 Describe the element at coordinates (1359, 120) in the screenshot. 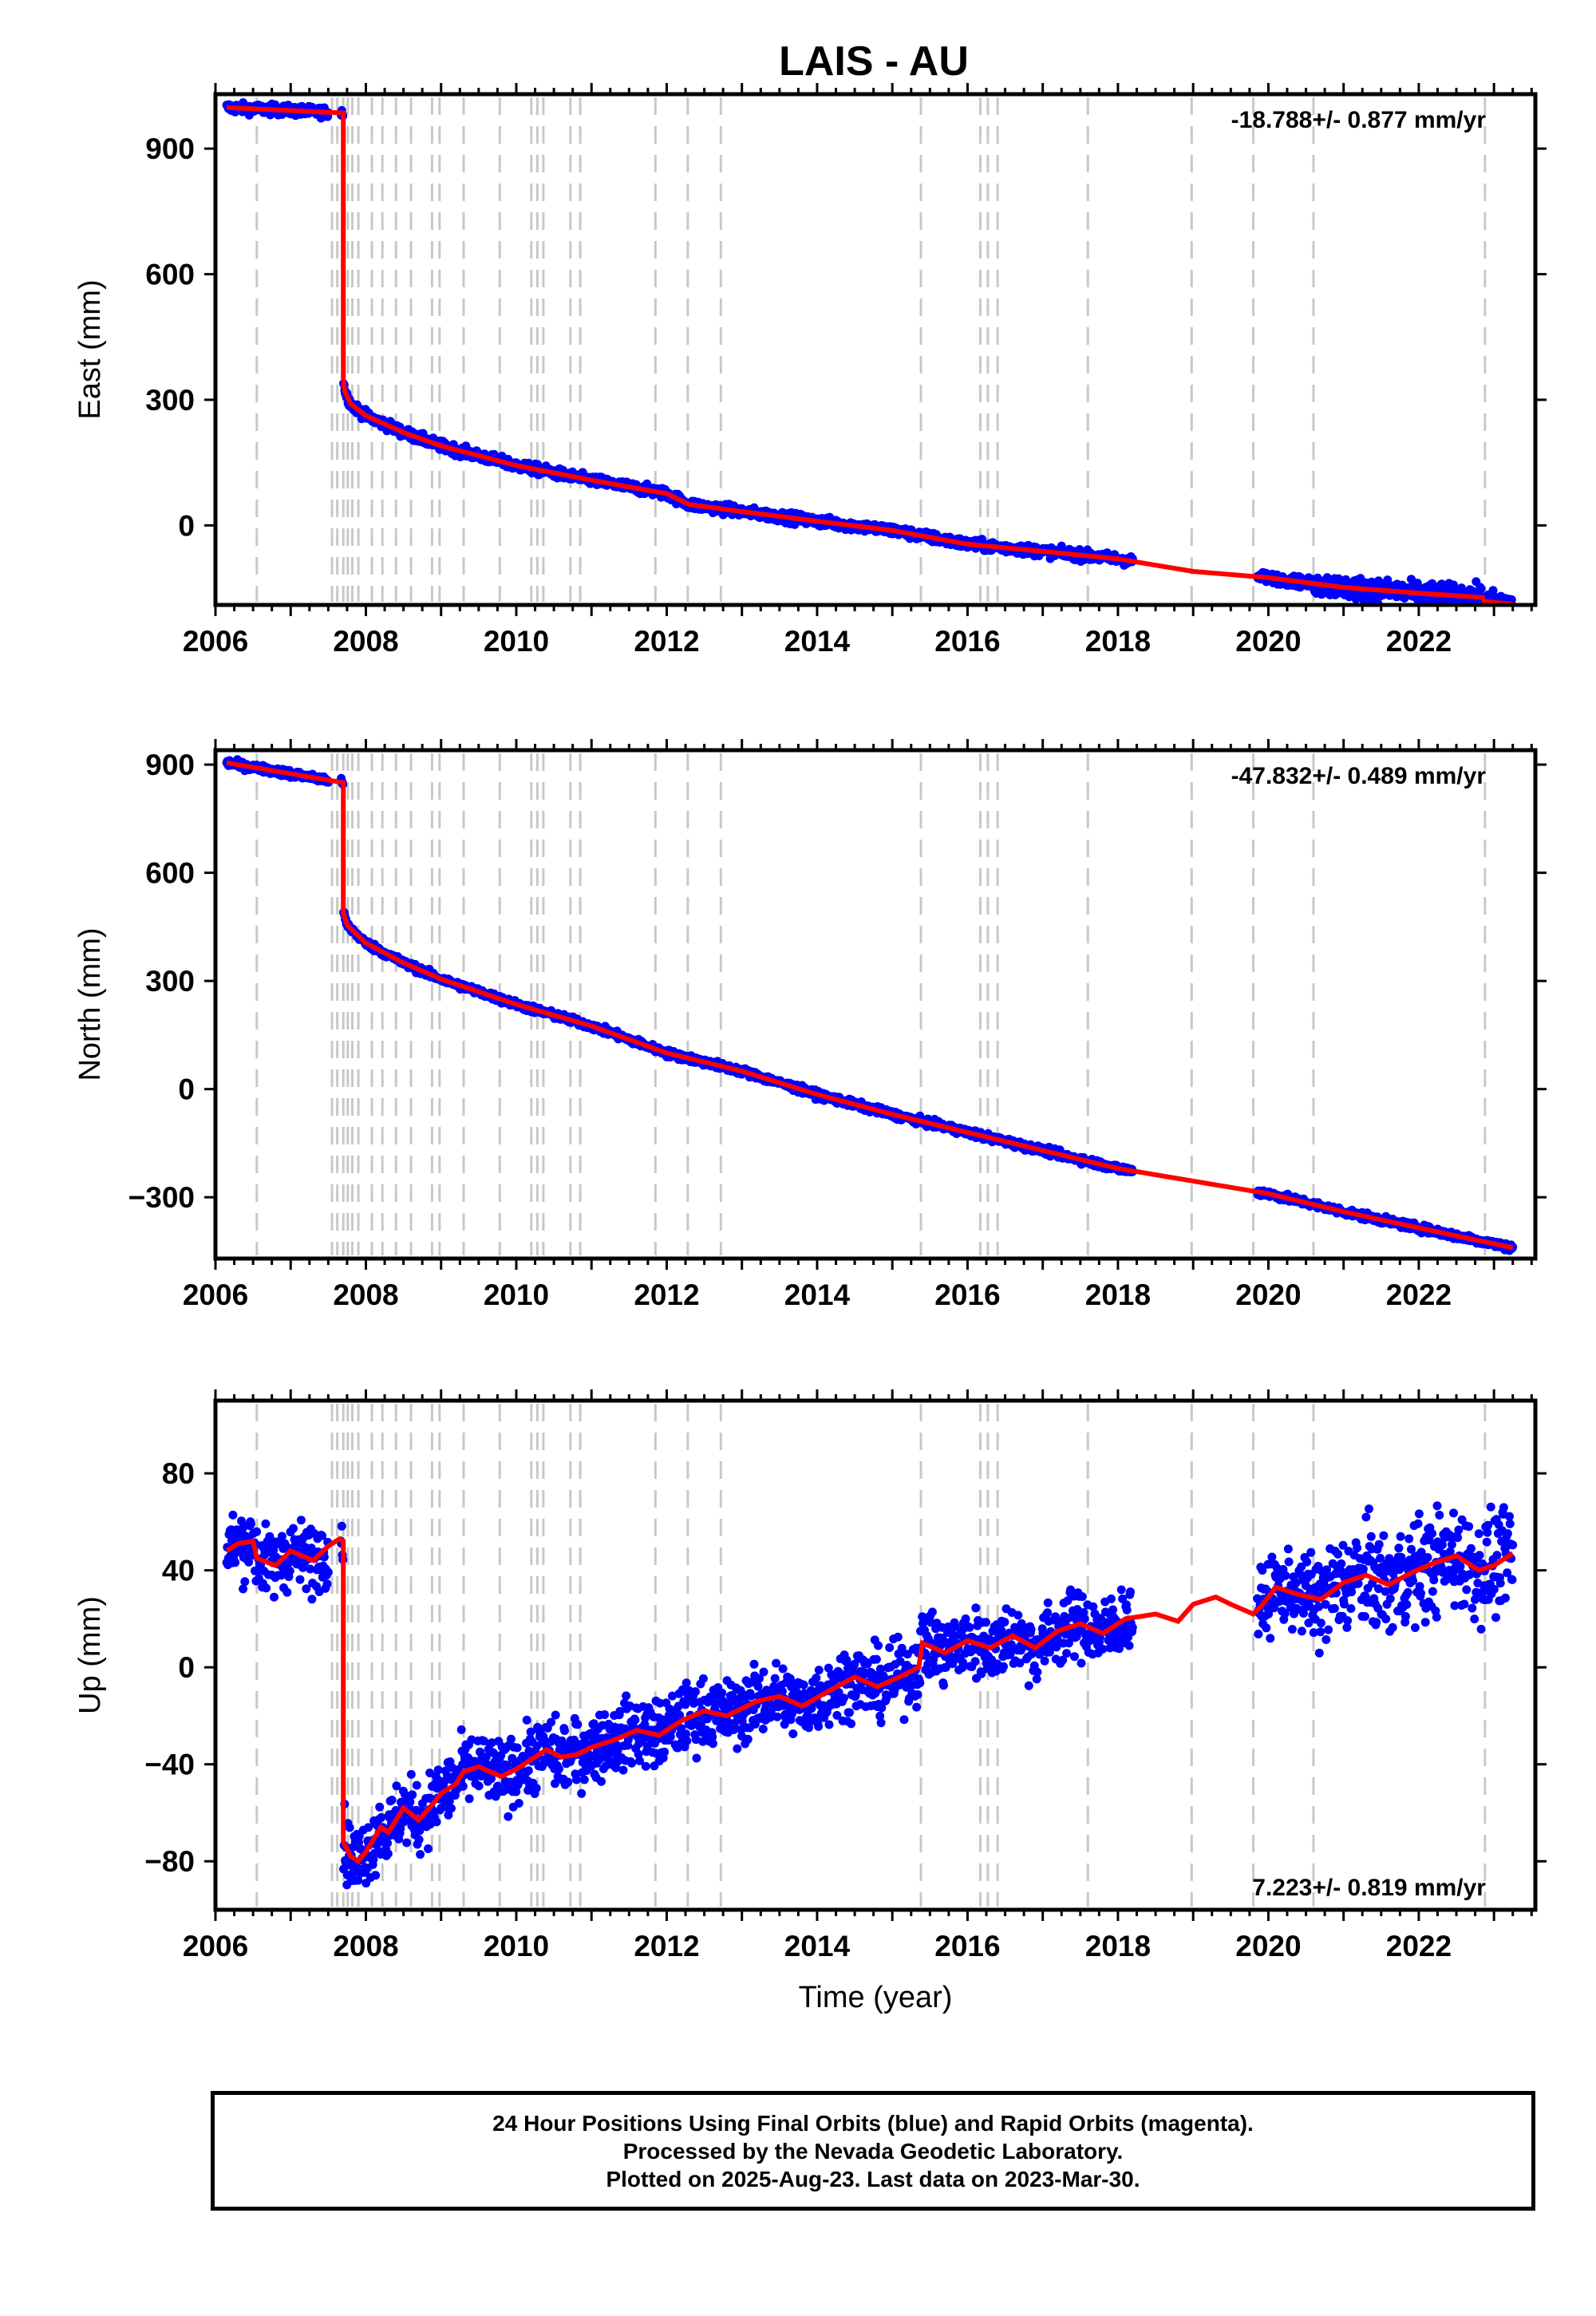

I see `rate-annotation: -18.788+/- 0.877 mm/yr` at that location.